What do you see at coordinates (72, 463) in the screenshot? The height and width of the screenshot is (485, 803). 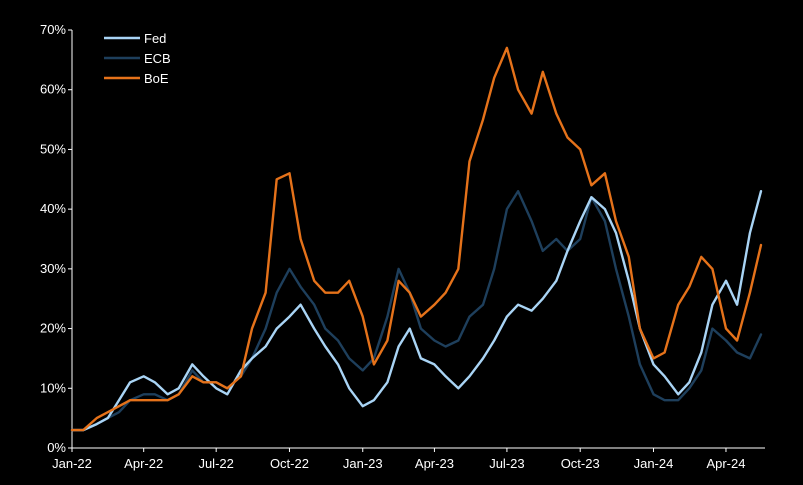 I see `x-tick-label: Jan-22` at bounding box center [72, 463].